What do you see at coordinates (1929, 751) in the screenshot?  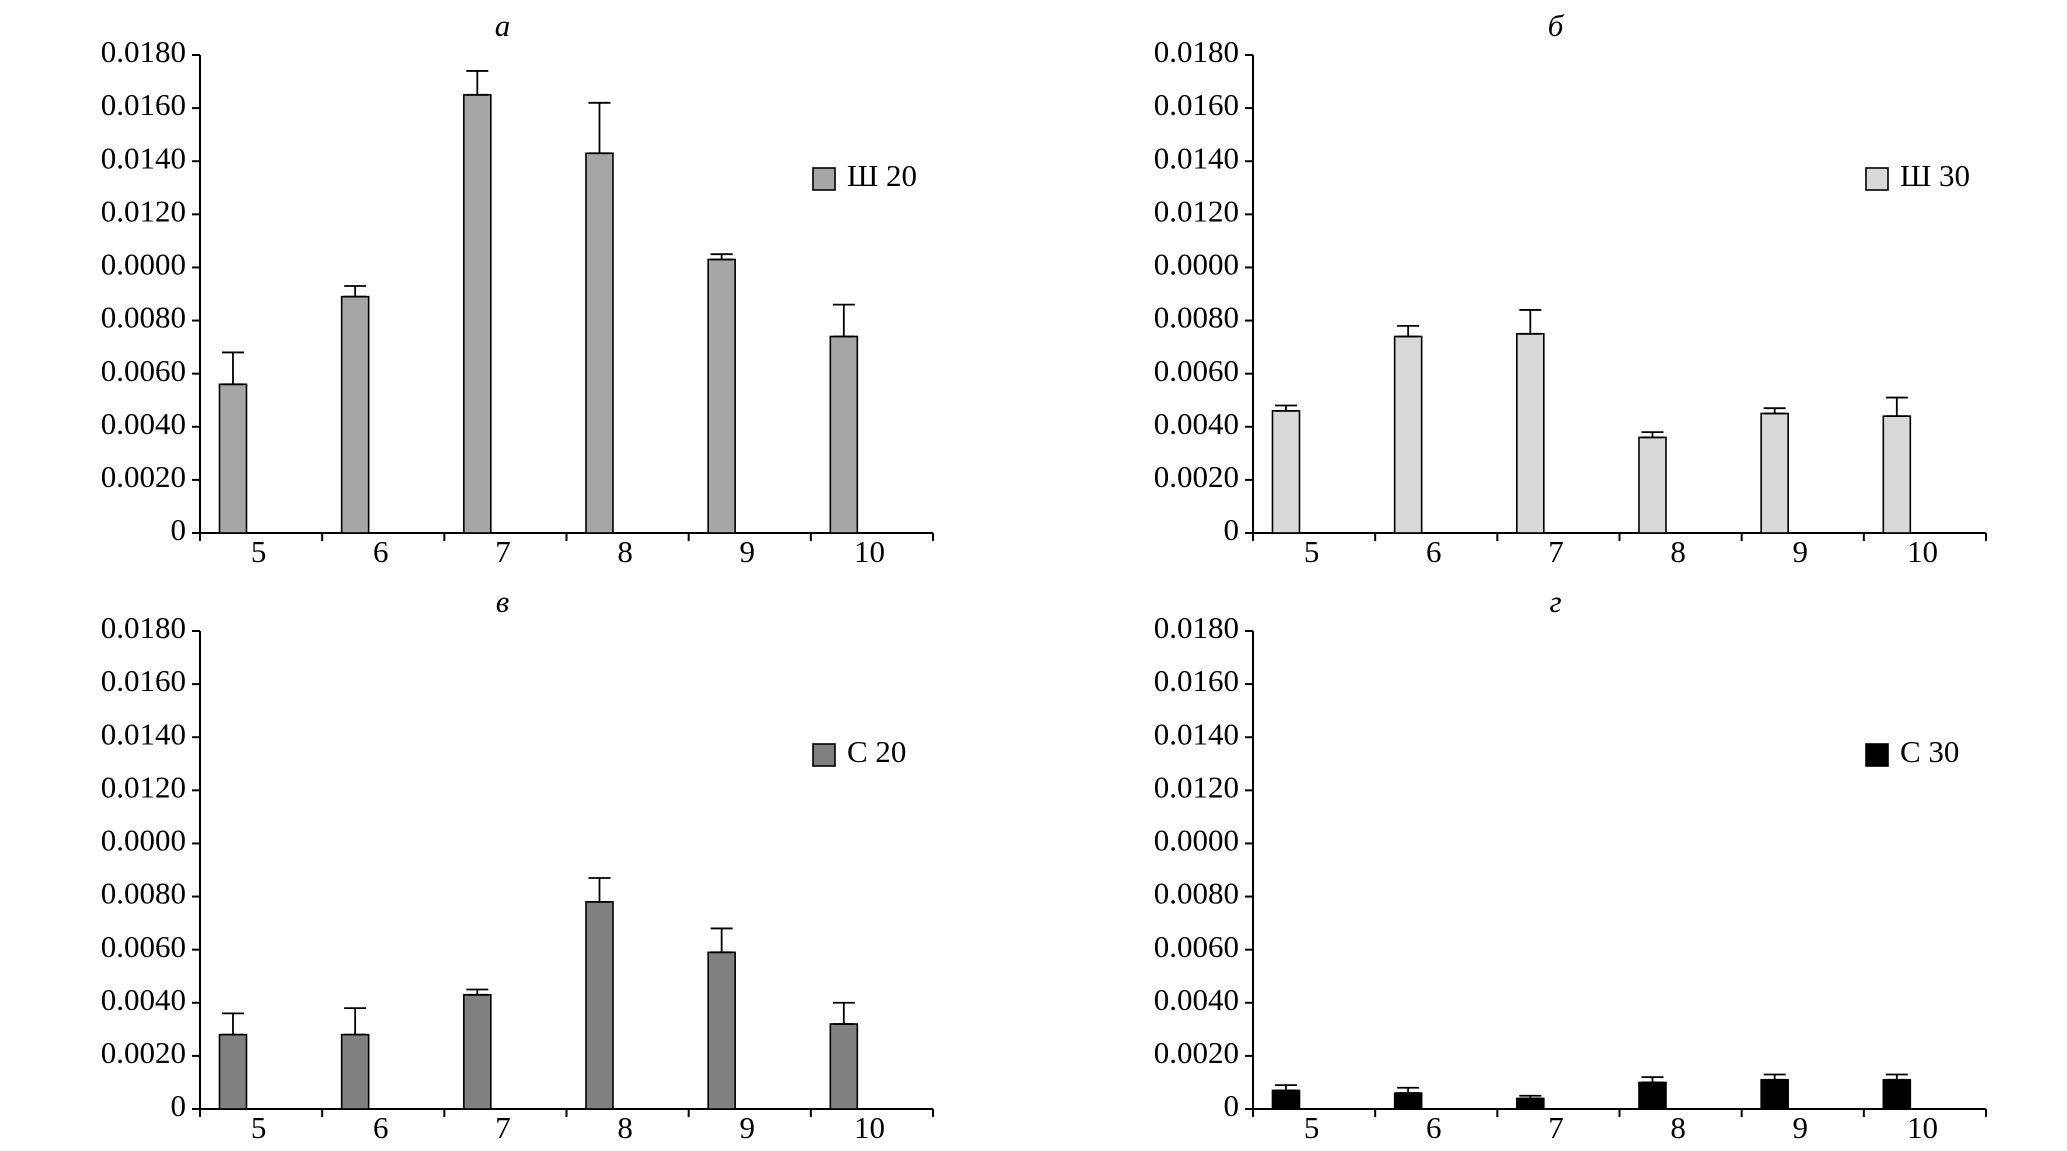 I see `legend-label: С 30` at bounding box center [1929, 751].